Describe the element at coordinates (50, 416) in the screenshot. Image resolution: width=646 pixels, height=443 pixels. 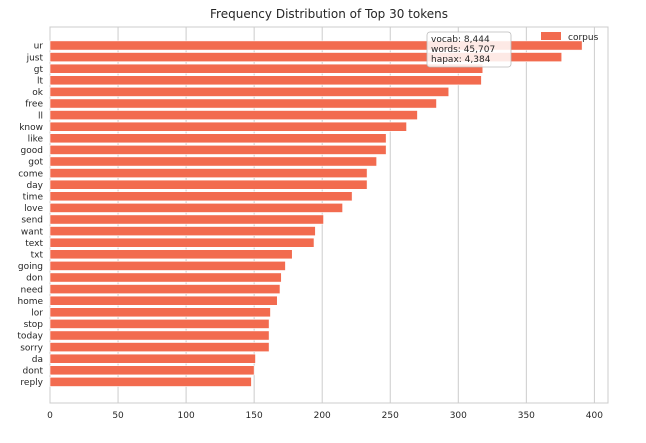
I see `x-tick-label: 0` at that location.